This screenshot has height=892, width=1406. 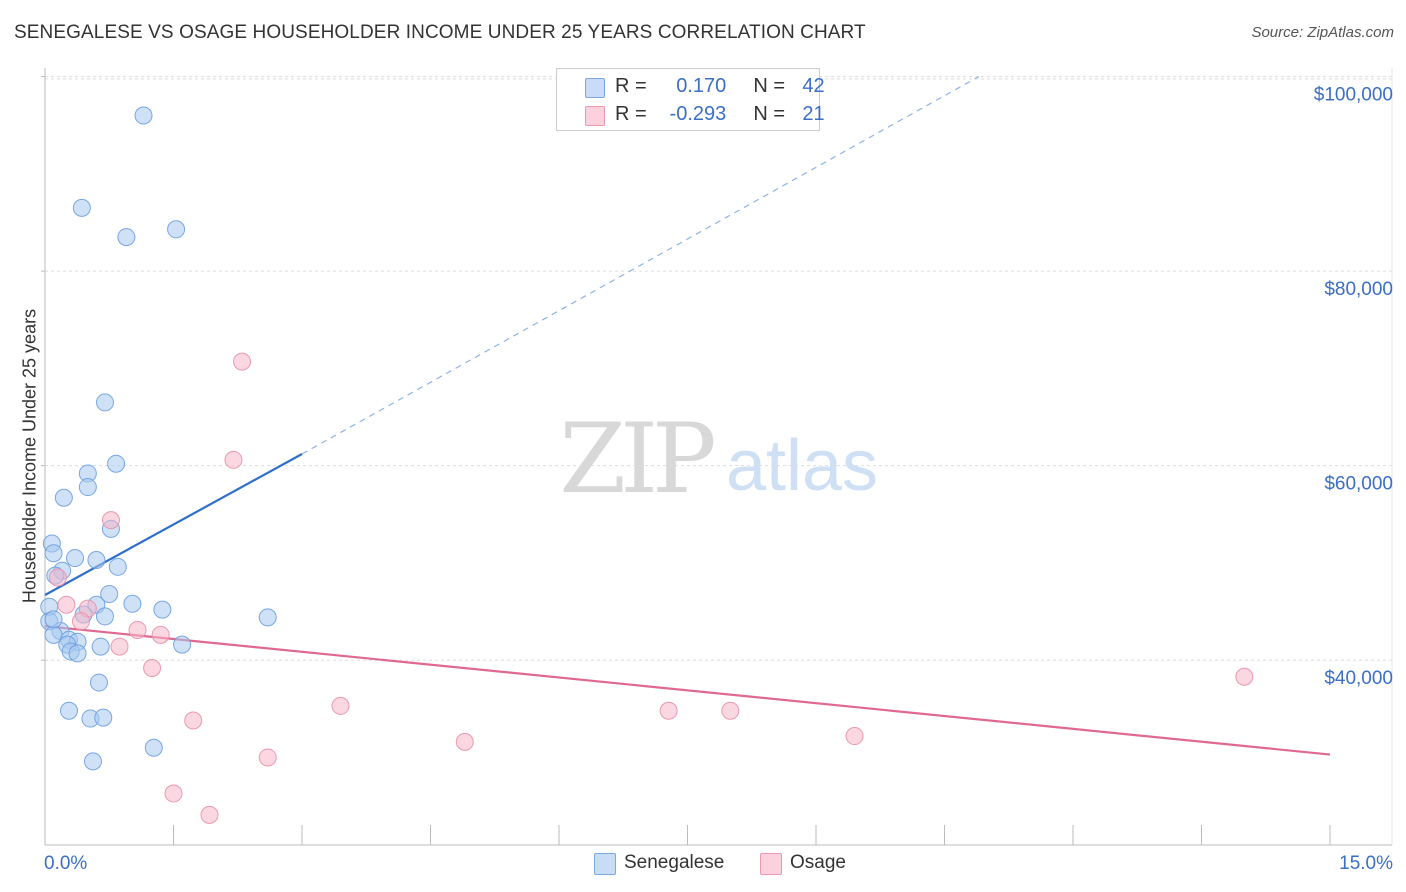 I want to click on bottom-legend-label-osage: Osage, so click(x=818, y=862).